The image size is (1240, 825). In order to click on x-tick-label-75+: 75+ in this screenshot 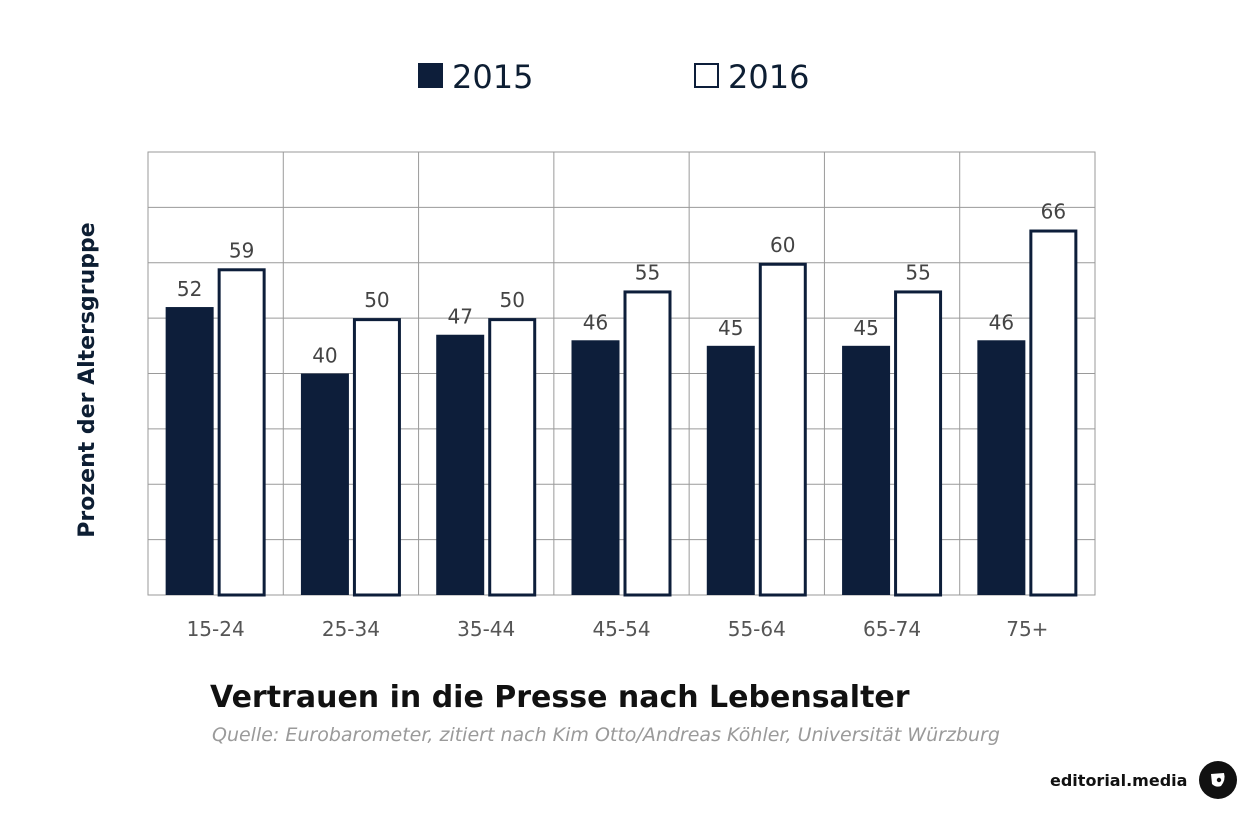, I will do `click(1027, 629)`.